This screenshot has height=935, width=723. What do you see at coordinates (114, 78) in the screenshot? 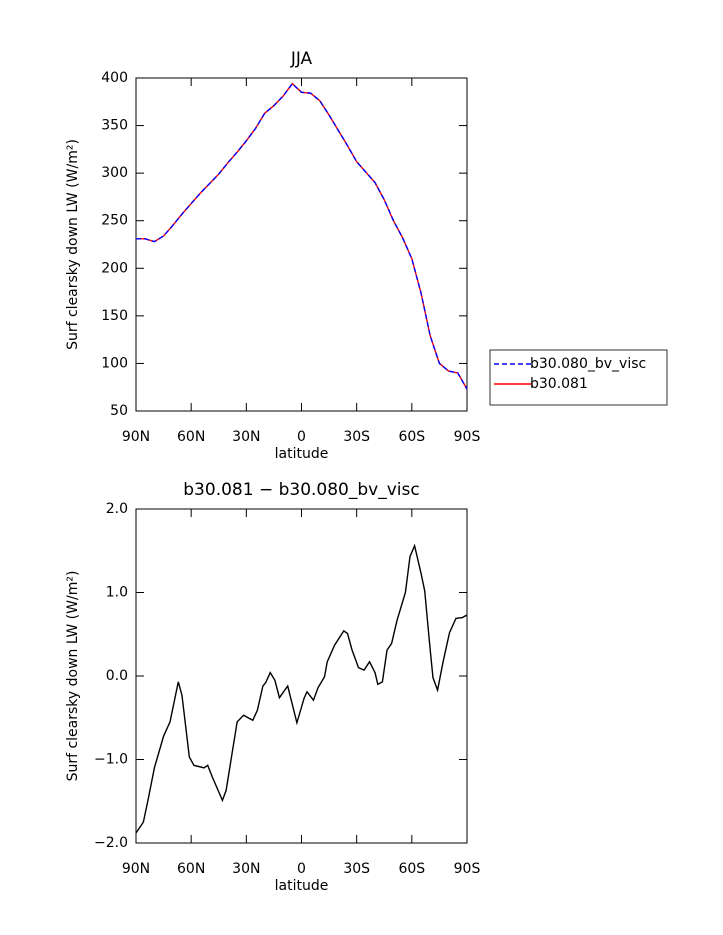
I see `y-tick-label: 400` at bounding box center [114, 78].